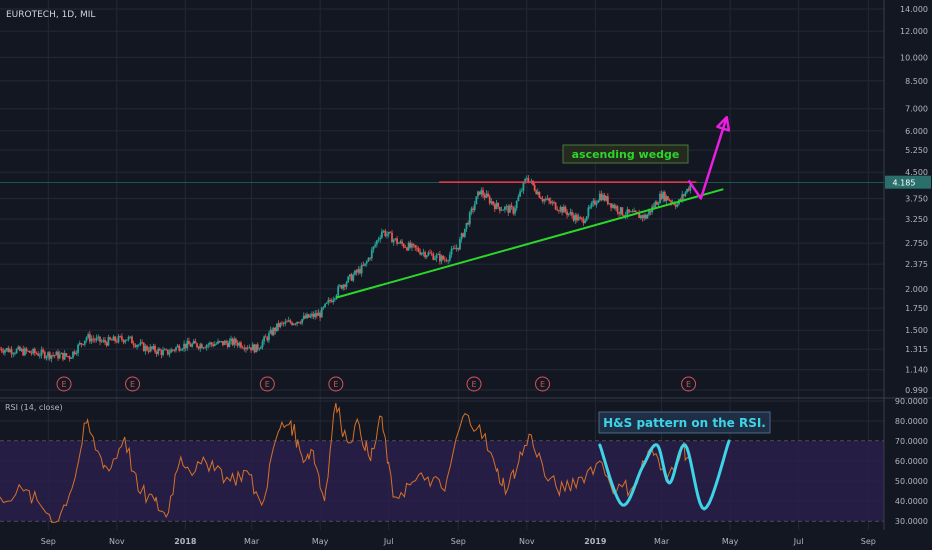  Describe the element at coordinates (798, 541) in the screenshot. I see `time-tick-label: Jul` at that location.